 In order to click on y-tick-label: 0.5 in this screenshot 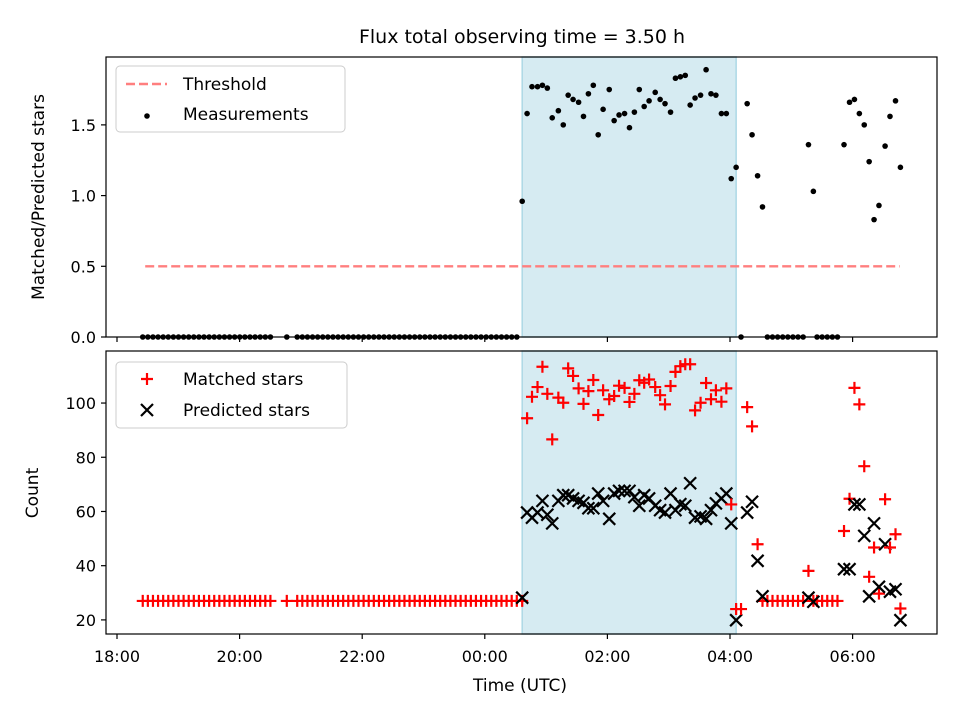, I will do `click(83, 266)`.